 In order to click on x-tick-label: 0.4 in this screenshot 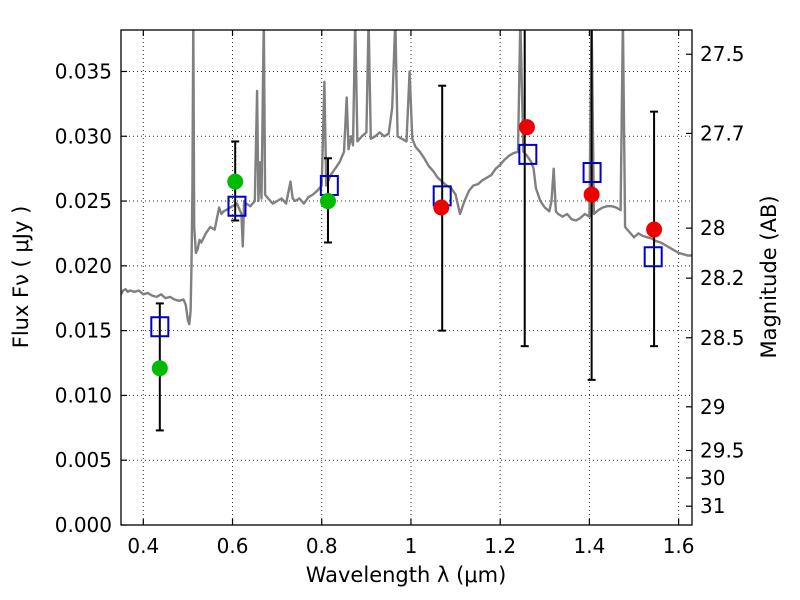, I will do `click(143, 546)`.